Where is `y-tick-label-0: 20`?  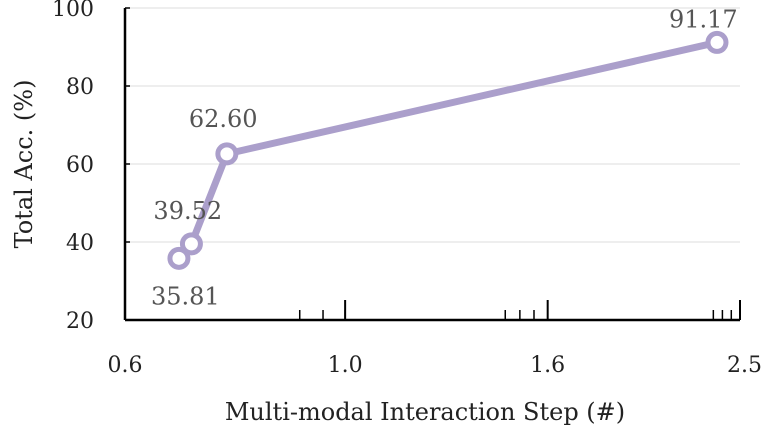
y-tick-label-0: 20 is located at coordinates (80, 321).